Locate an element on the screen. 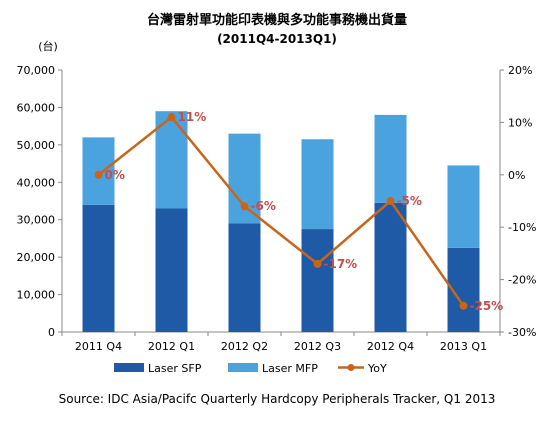 The image size is (554, 422). y-right-tick-label: -20% is located at coordinates (522, 280).